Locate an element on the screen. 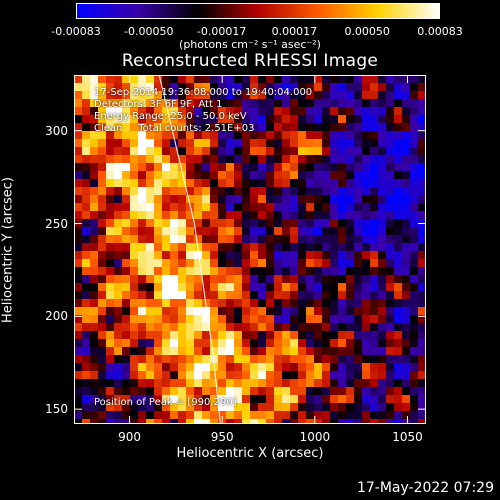 The width and height of the screenshot is (500, 500). annotation-time: 17-Sep-2014 19:36:08.000 to 19:40:04.000 is located at coordinates (203, 92).